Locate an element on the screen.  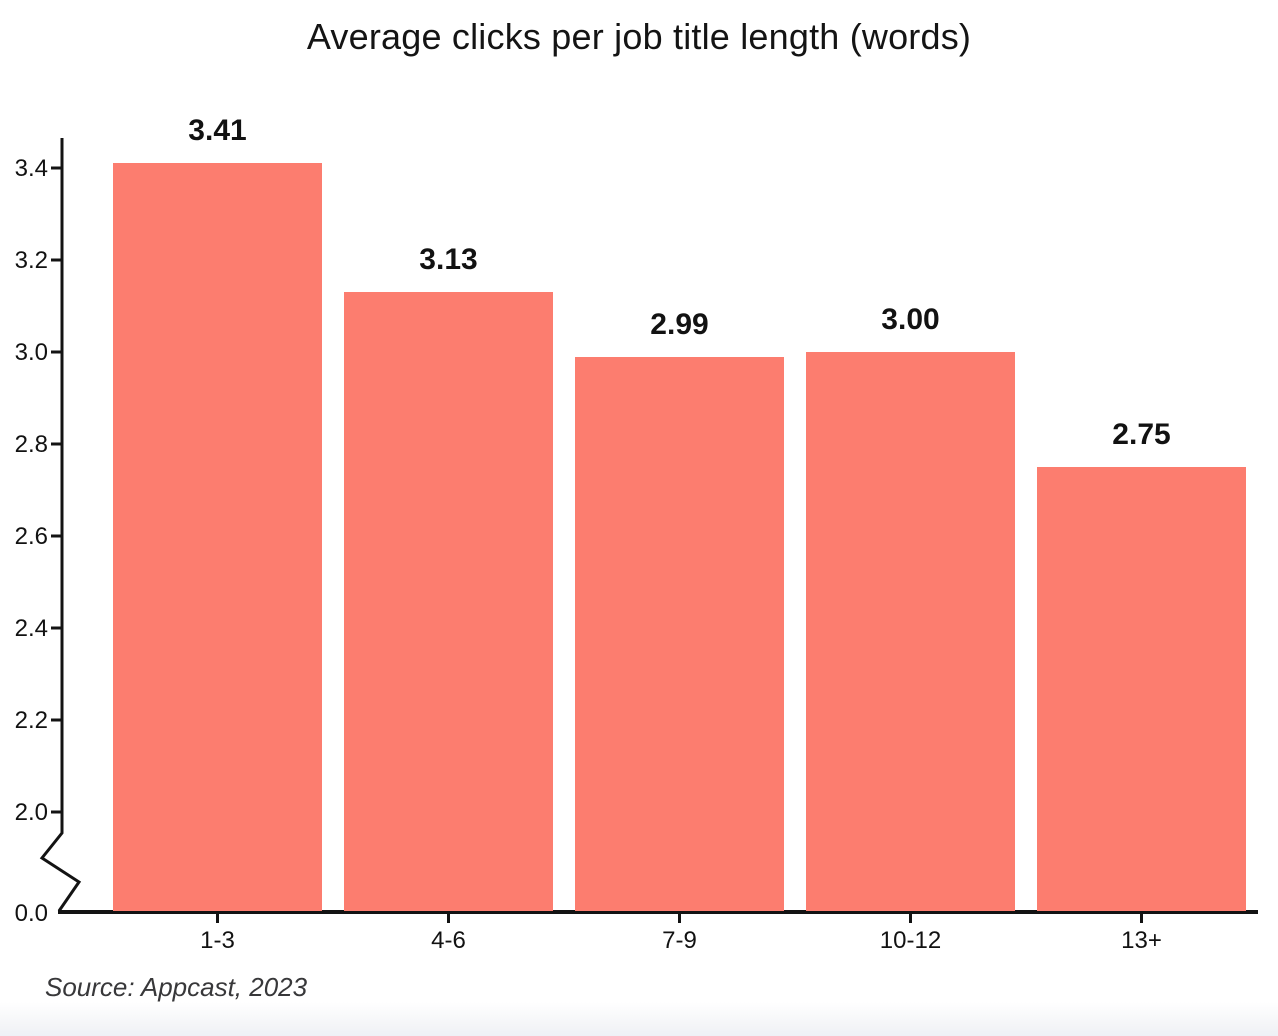
x-tick-label: 13+ is located at coordinates (1141, 940).